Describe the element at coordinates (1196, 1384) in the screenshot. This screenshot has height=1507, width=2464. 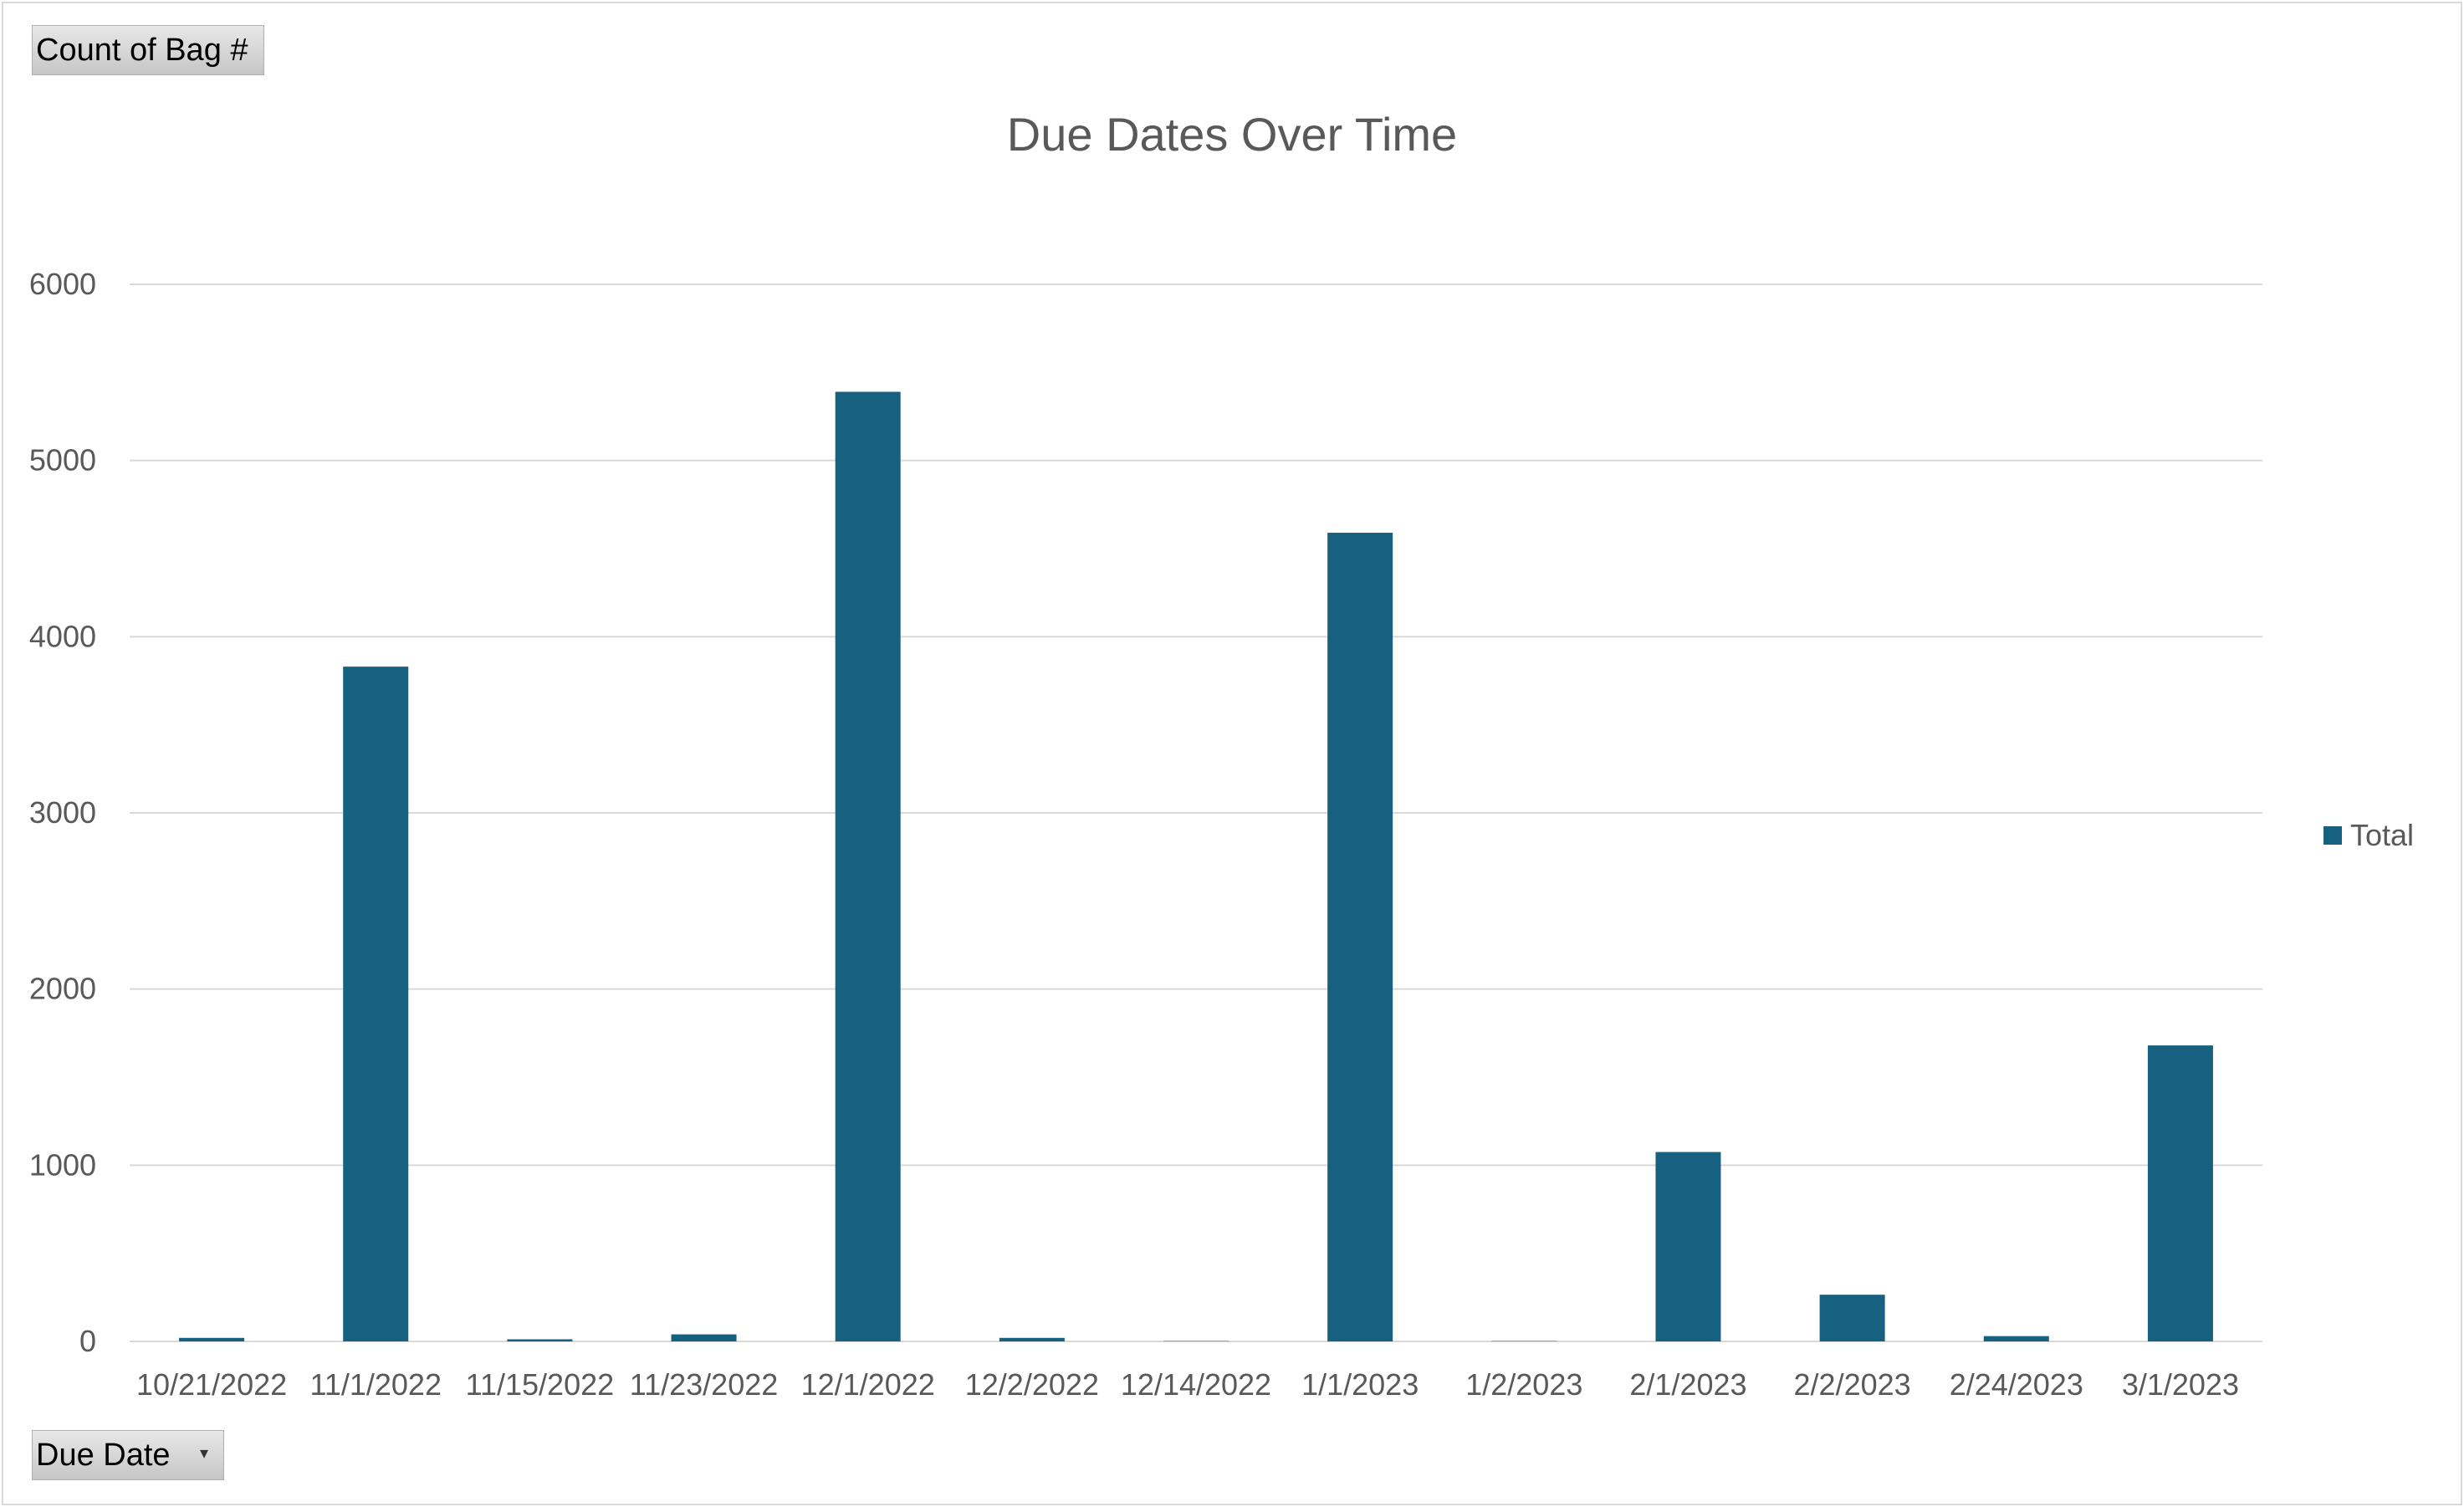
I see `x-tick-label: 12/14/2022` at that location.